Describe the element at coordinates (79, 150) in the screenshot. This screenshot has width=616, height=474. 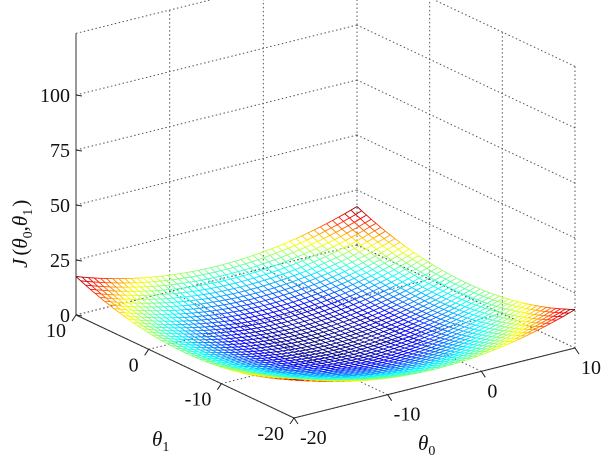
I see `z-tick-mark` at that location.